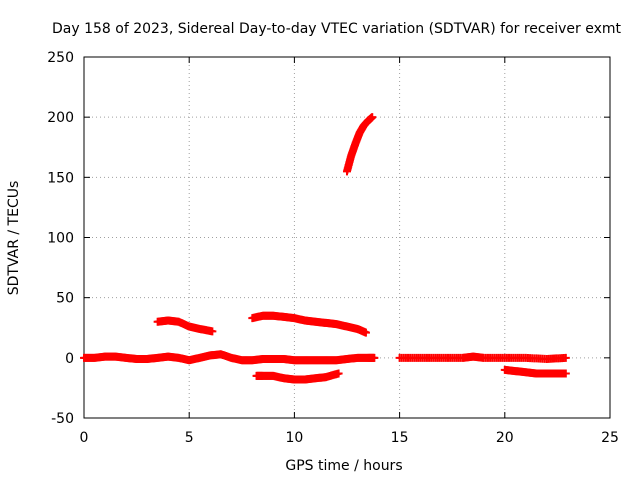  Describe the element at coordinates (343, 466) in the screenshot. I see `x-axis-label: GPS time / hours` at that location.